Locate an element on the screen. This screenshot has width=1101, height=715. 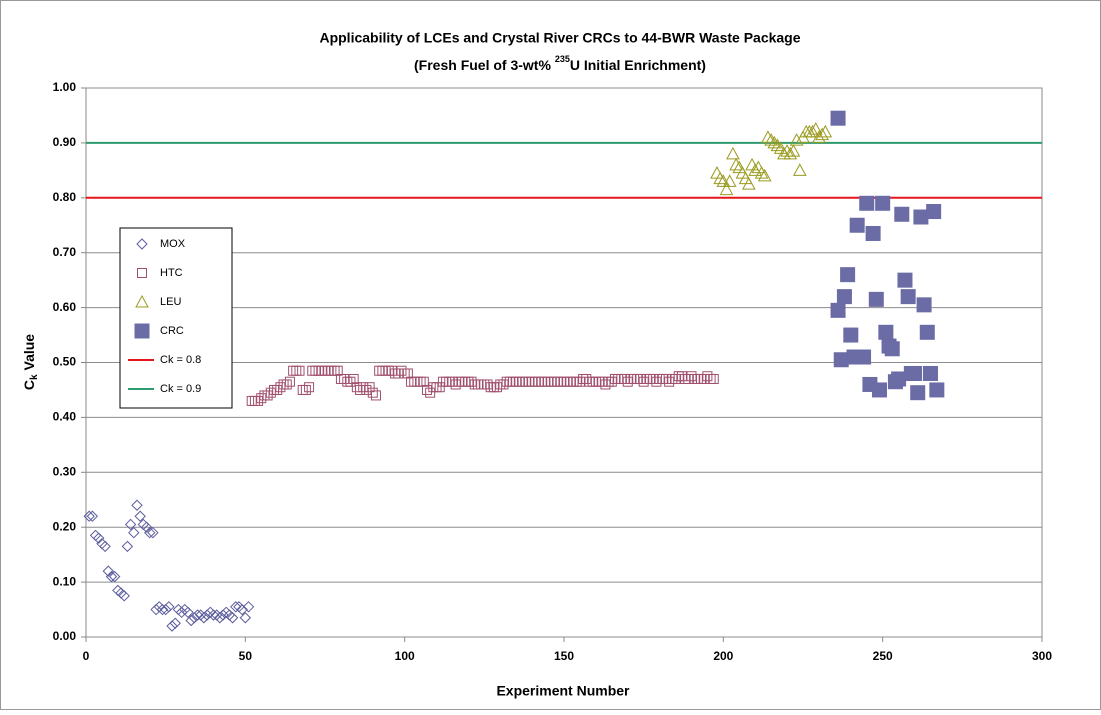
y-tick-label: 0.90 is located at coordinates (65, 142).